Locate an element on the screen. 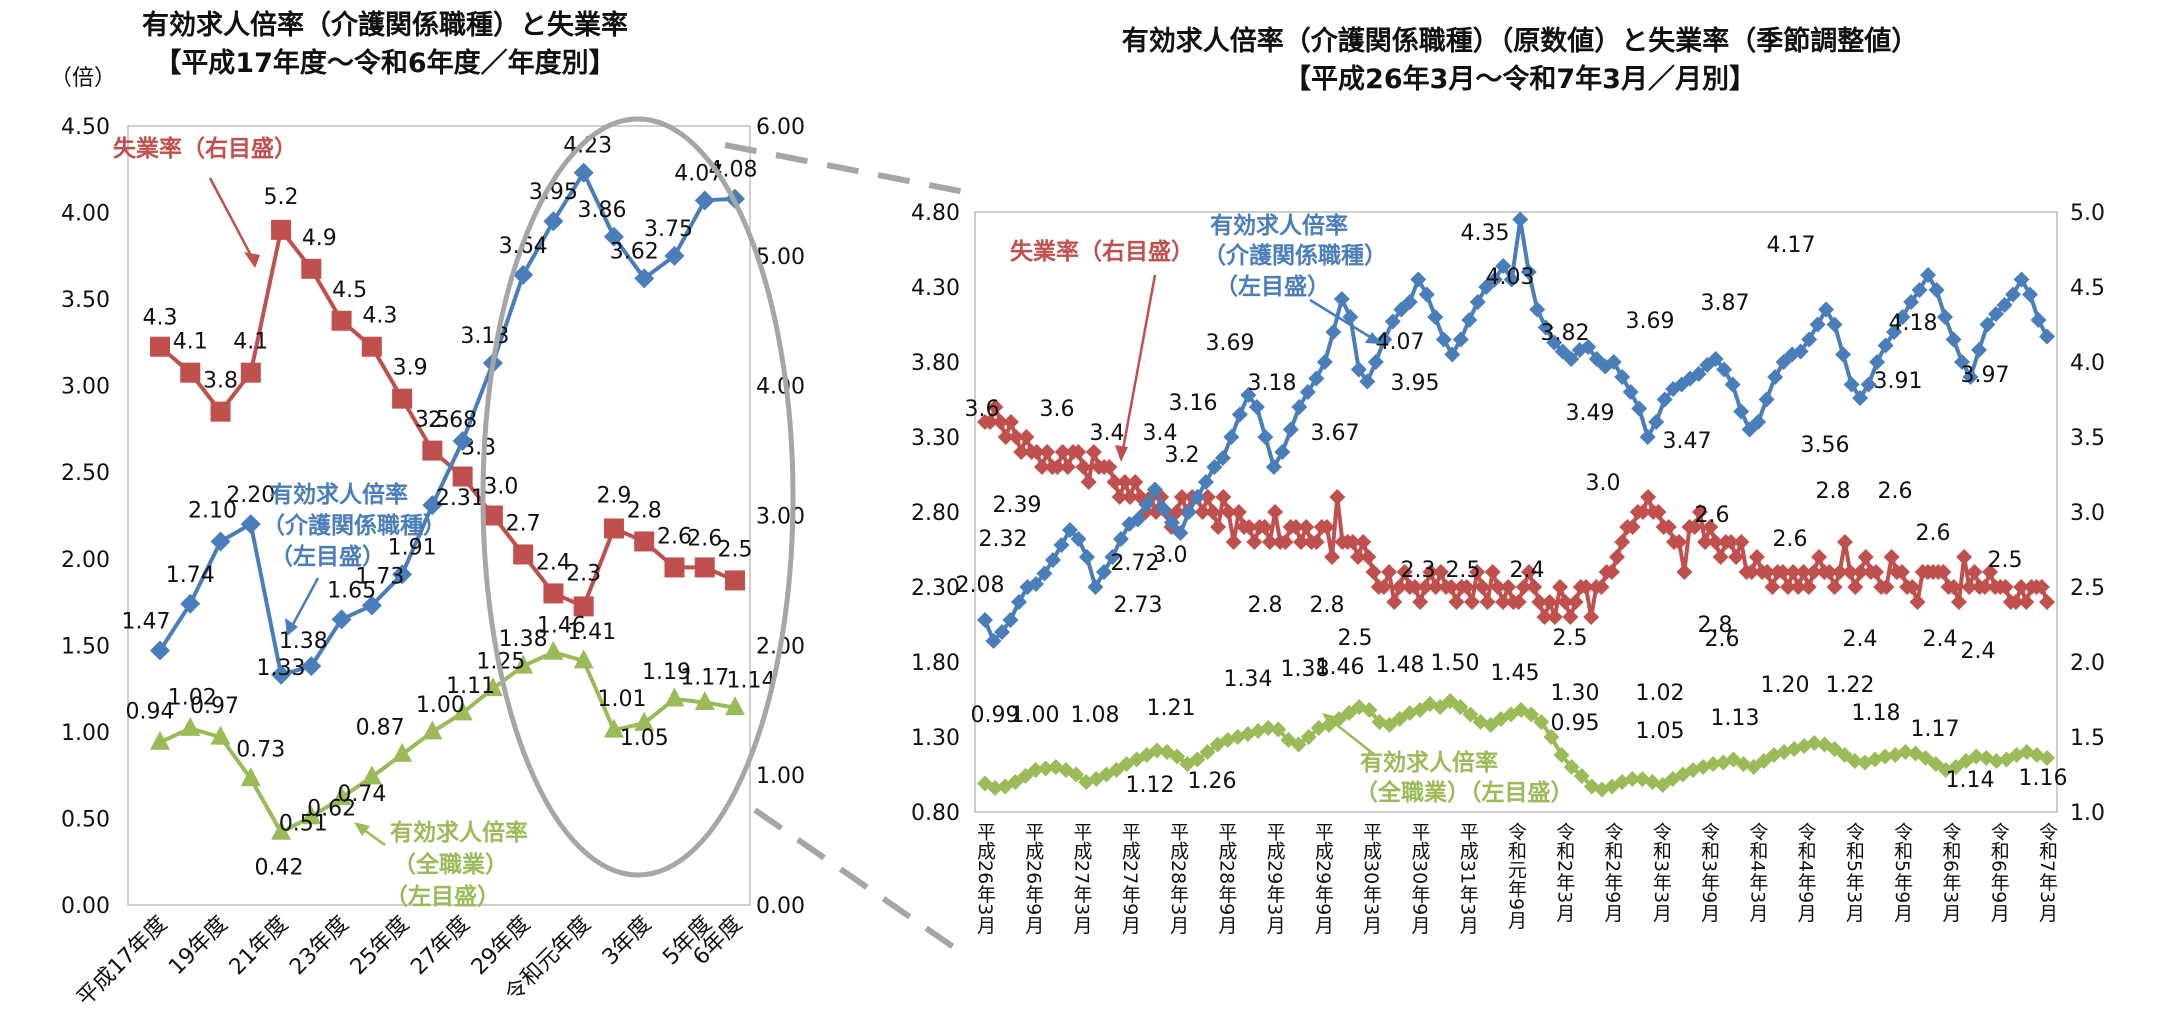 The height and width of the screenshot is (1033, 2167). right-chart-right-tick-label: 5.0 is located at coordinates (2087, 213).